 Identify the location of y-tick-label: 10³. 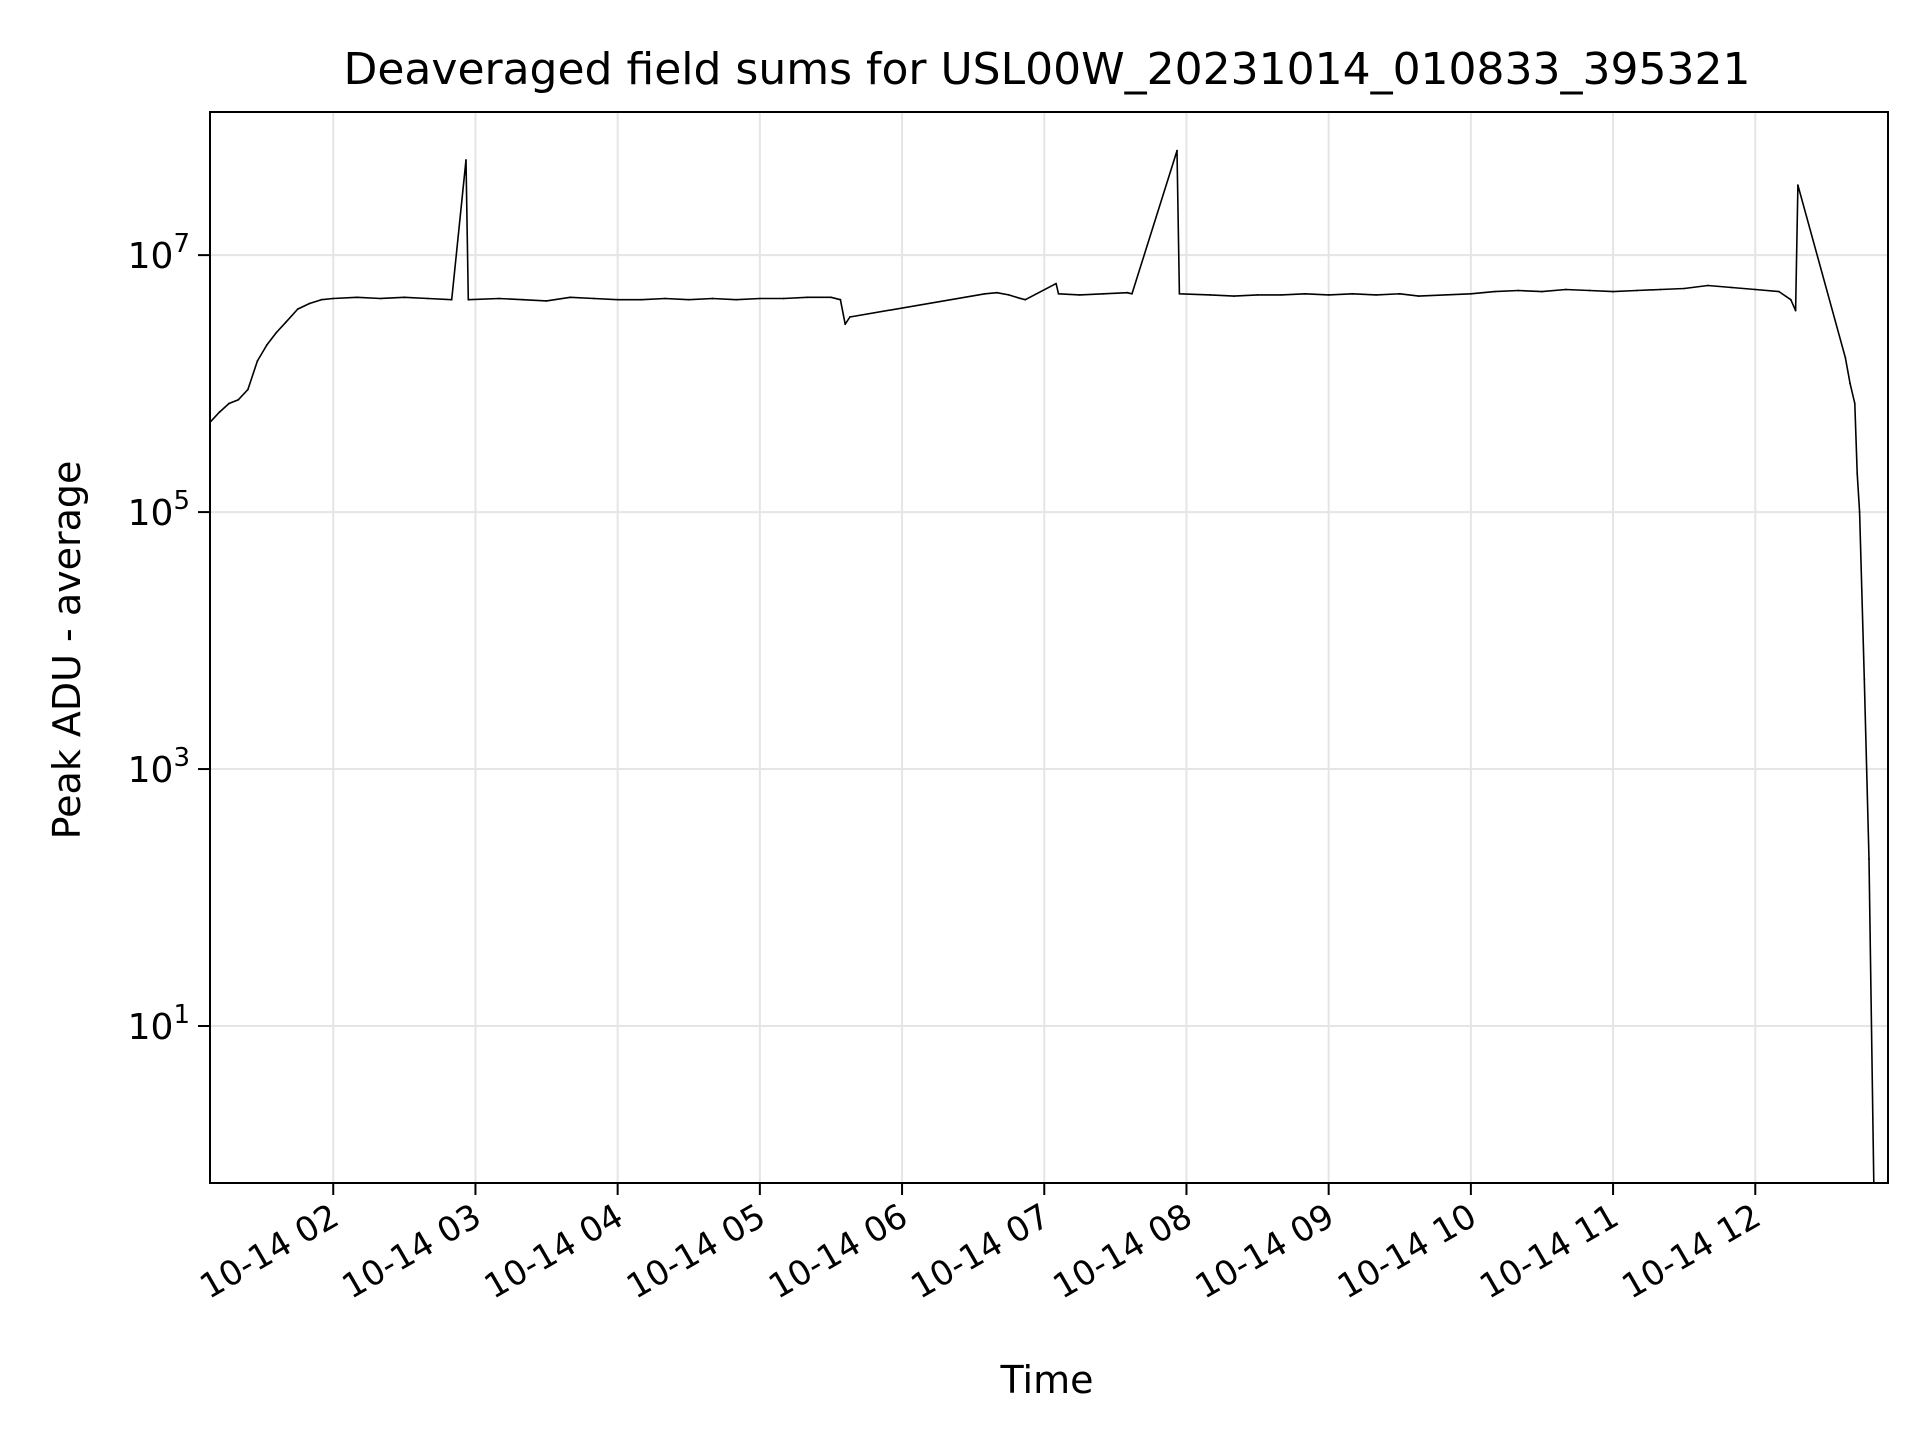
(159, 767).